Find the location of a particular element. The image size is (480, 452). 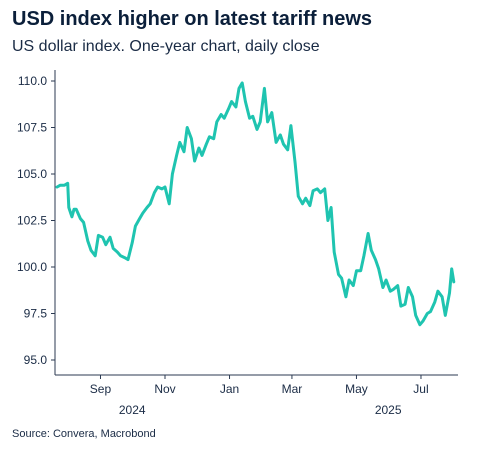

source-note: Source: Convera, Macrobond is located at coordinates (84, 434).